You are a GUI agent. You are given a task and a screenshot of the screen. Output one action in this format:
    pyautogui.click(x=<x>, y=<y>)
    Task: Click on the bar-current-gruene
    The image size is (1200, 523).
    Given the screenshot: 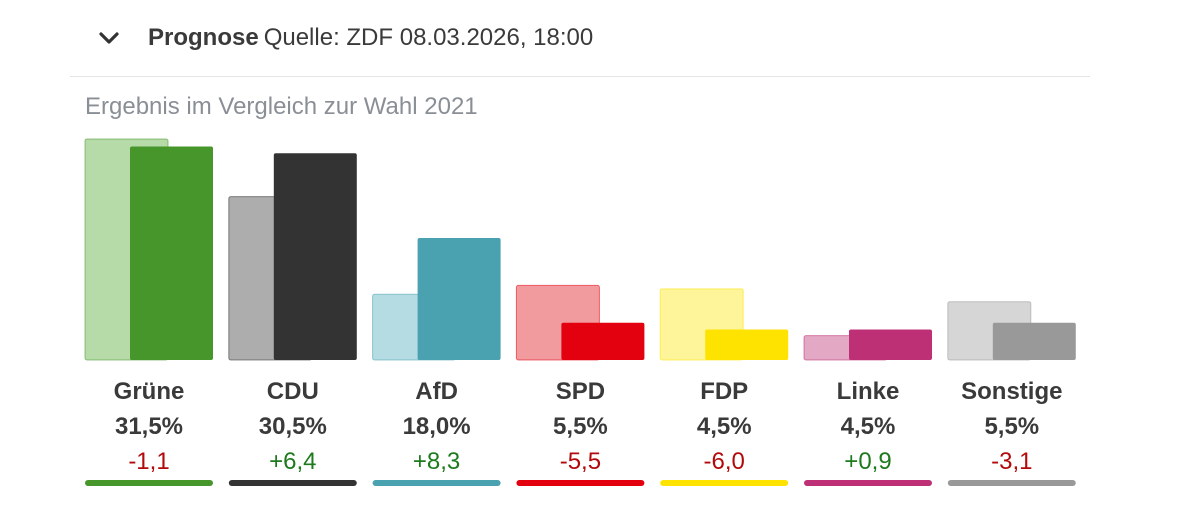 What is the action you would take?
    pyautogui.click(x=171, y=253)
    